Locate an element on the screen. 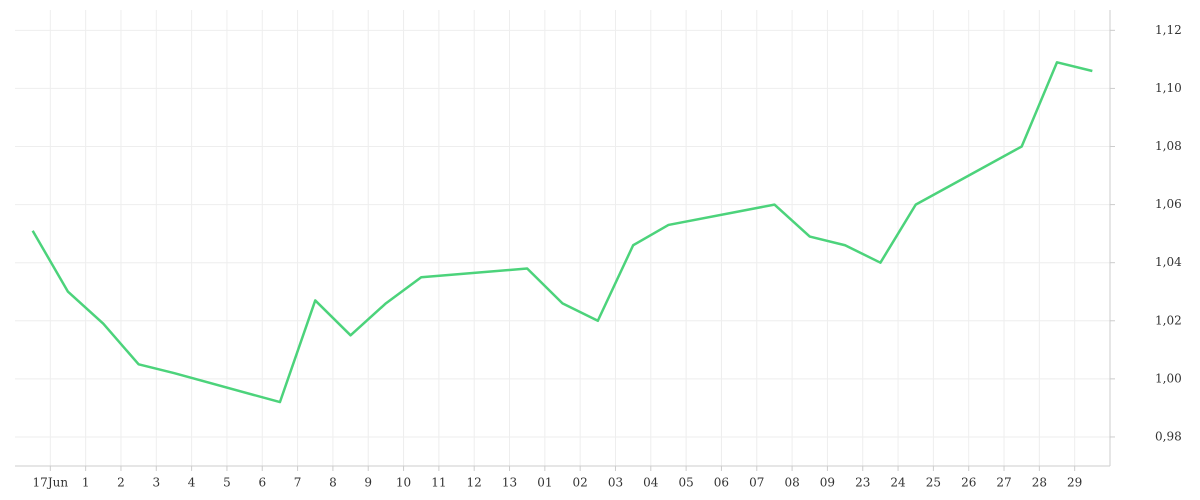 This screenshot has width=1200, height=500. x-tick-label: 02 is located at coordinates (580, 483).